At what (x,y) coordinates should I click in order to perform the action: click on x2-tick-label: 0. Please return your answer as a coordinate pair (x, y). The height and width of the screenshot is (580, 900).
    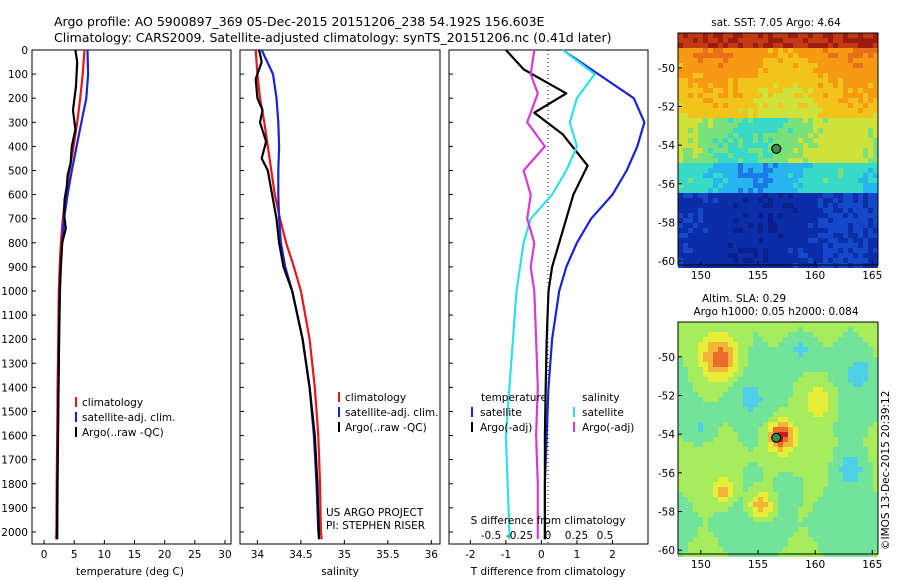
    Looking at the image, I should click on (548, 536).